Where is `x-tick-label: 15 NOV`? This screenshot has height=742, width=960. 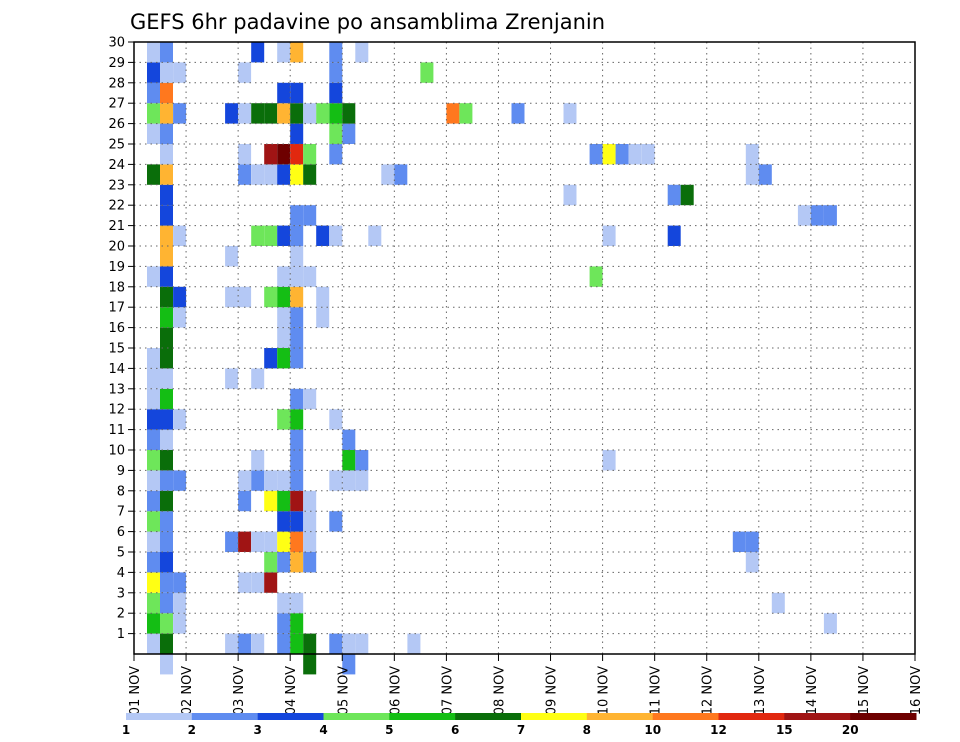 x-tick-label: 15 NOV is located at coordinates (864, 690).